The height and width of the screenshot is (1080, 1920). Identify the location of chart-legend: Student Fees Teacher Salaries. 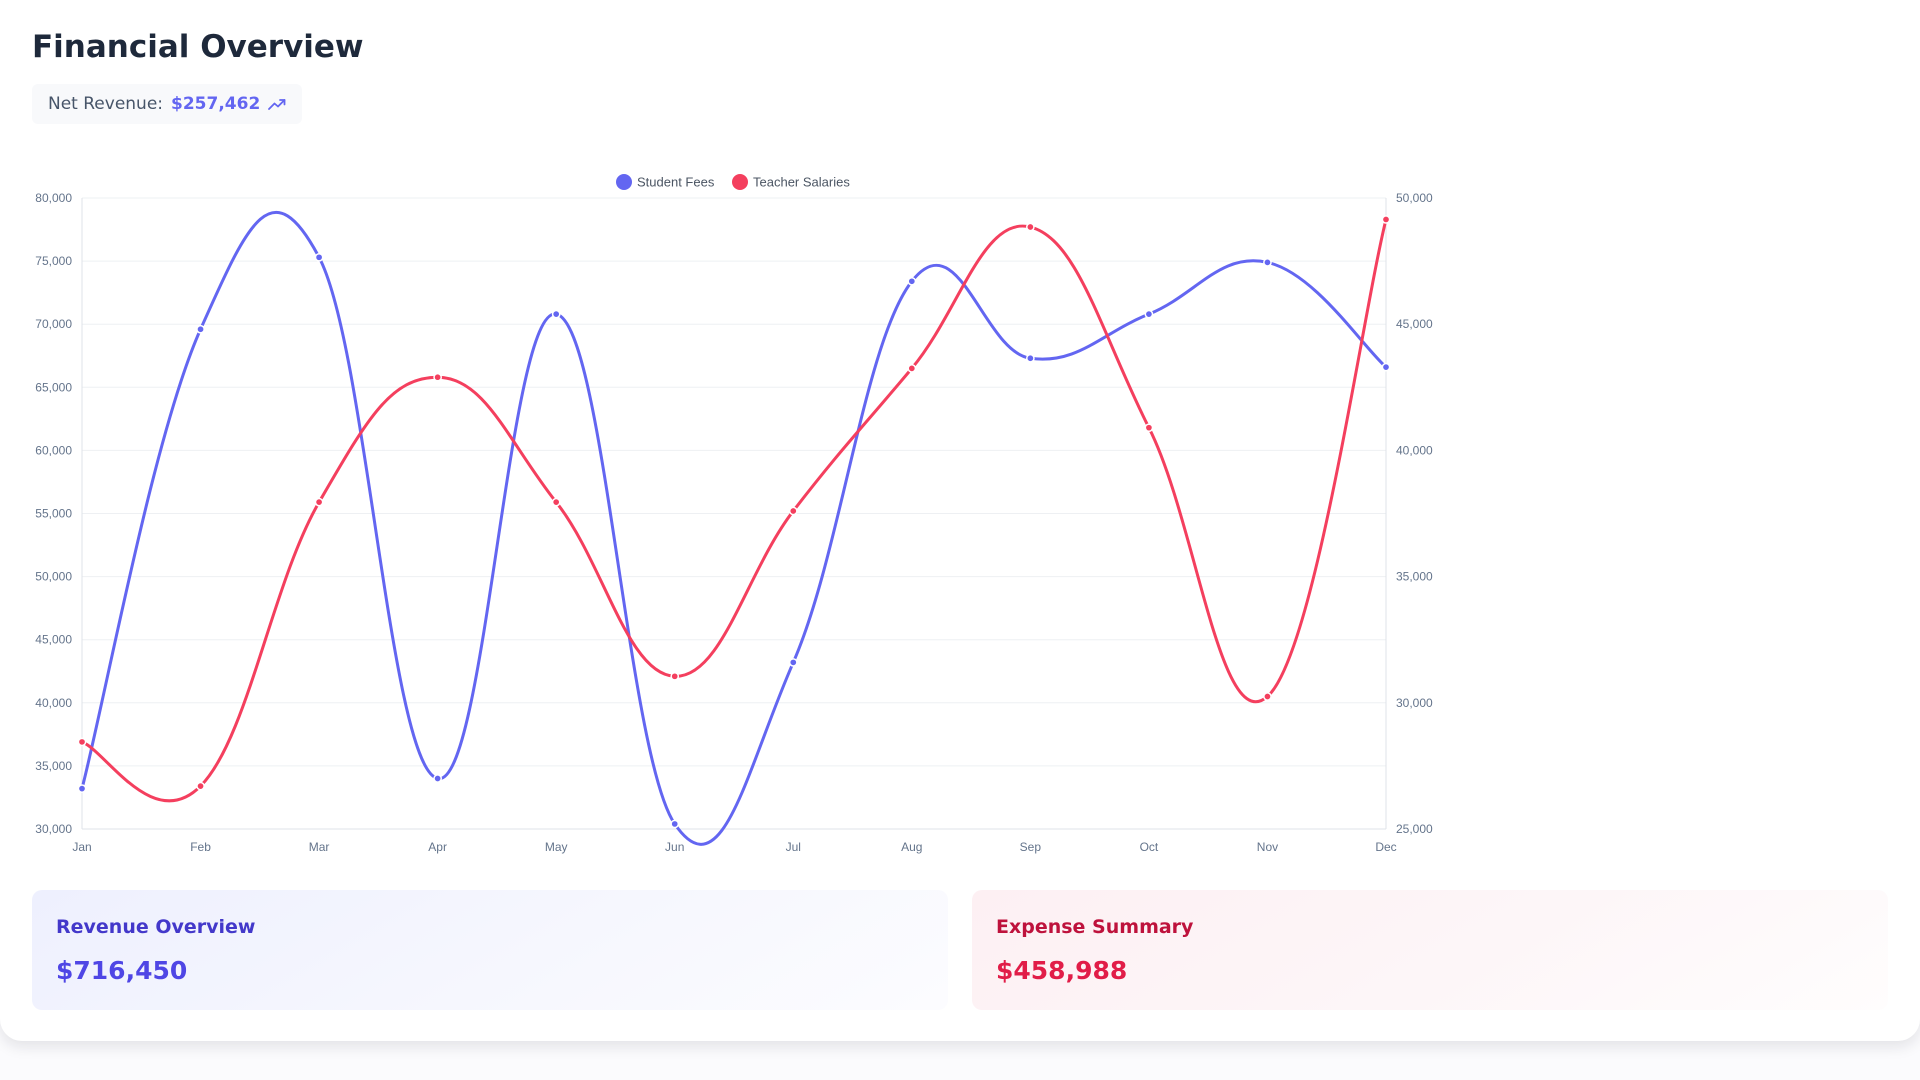
(733, 182).